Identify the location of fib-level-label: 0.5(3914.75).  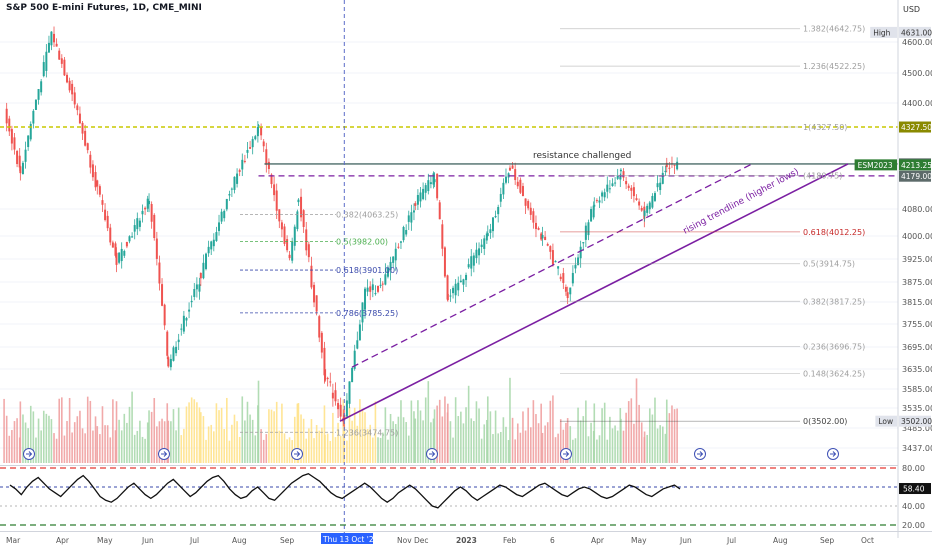
(829, 264).